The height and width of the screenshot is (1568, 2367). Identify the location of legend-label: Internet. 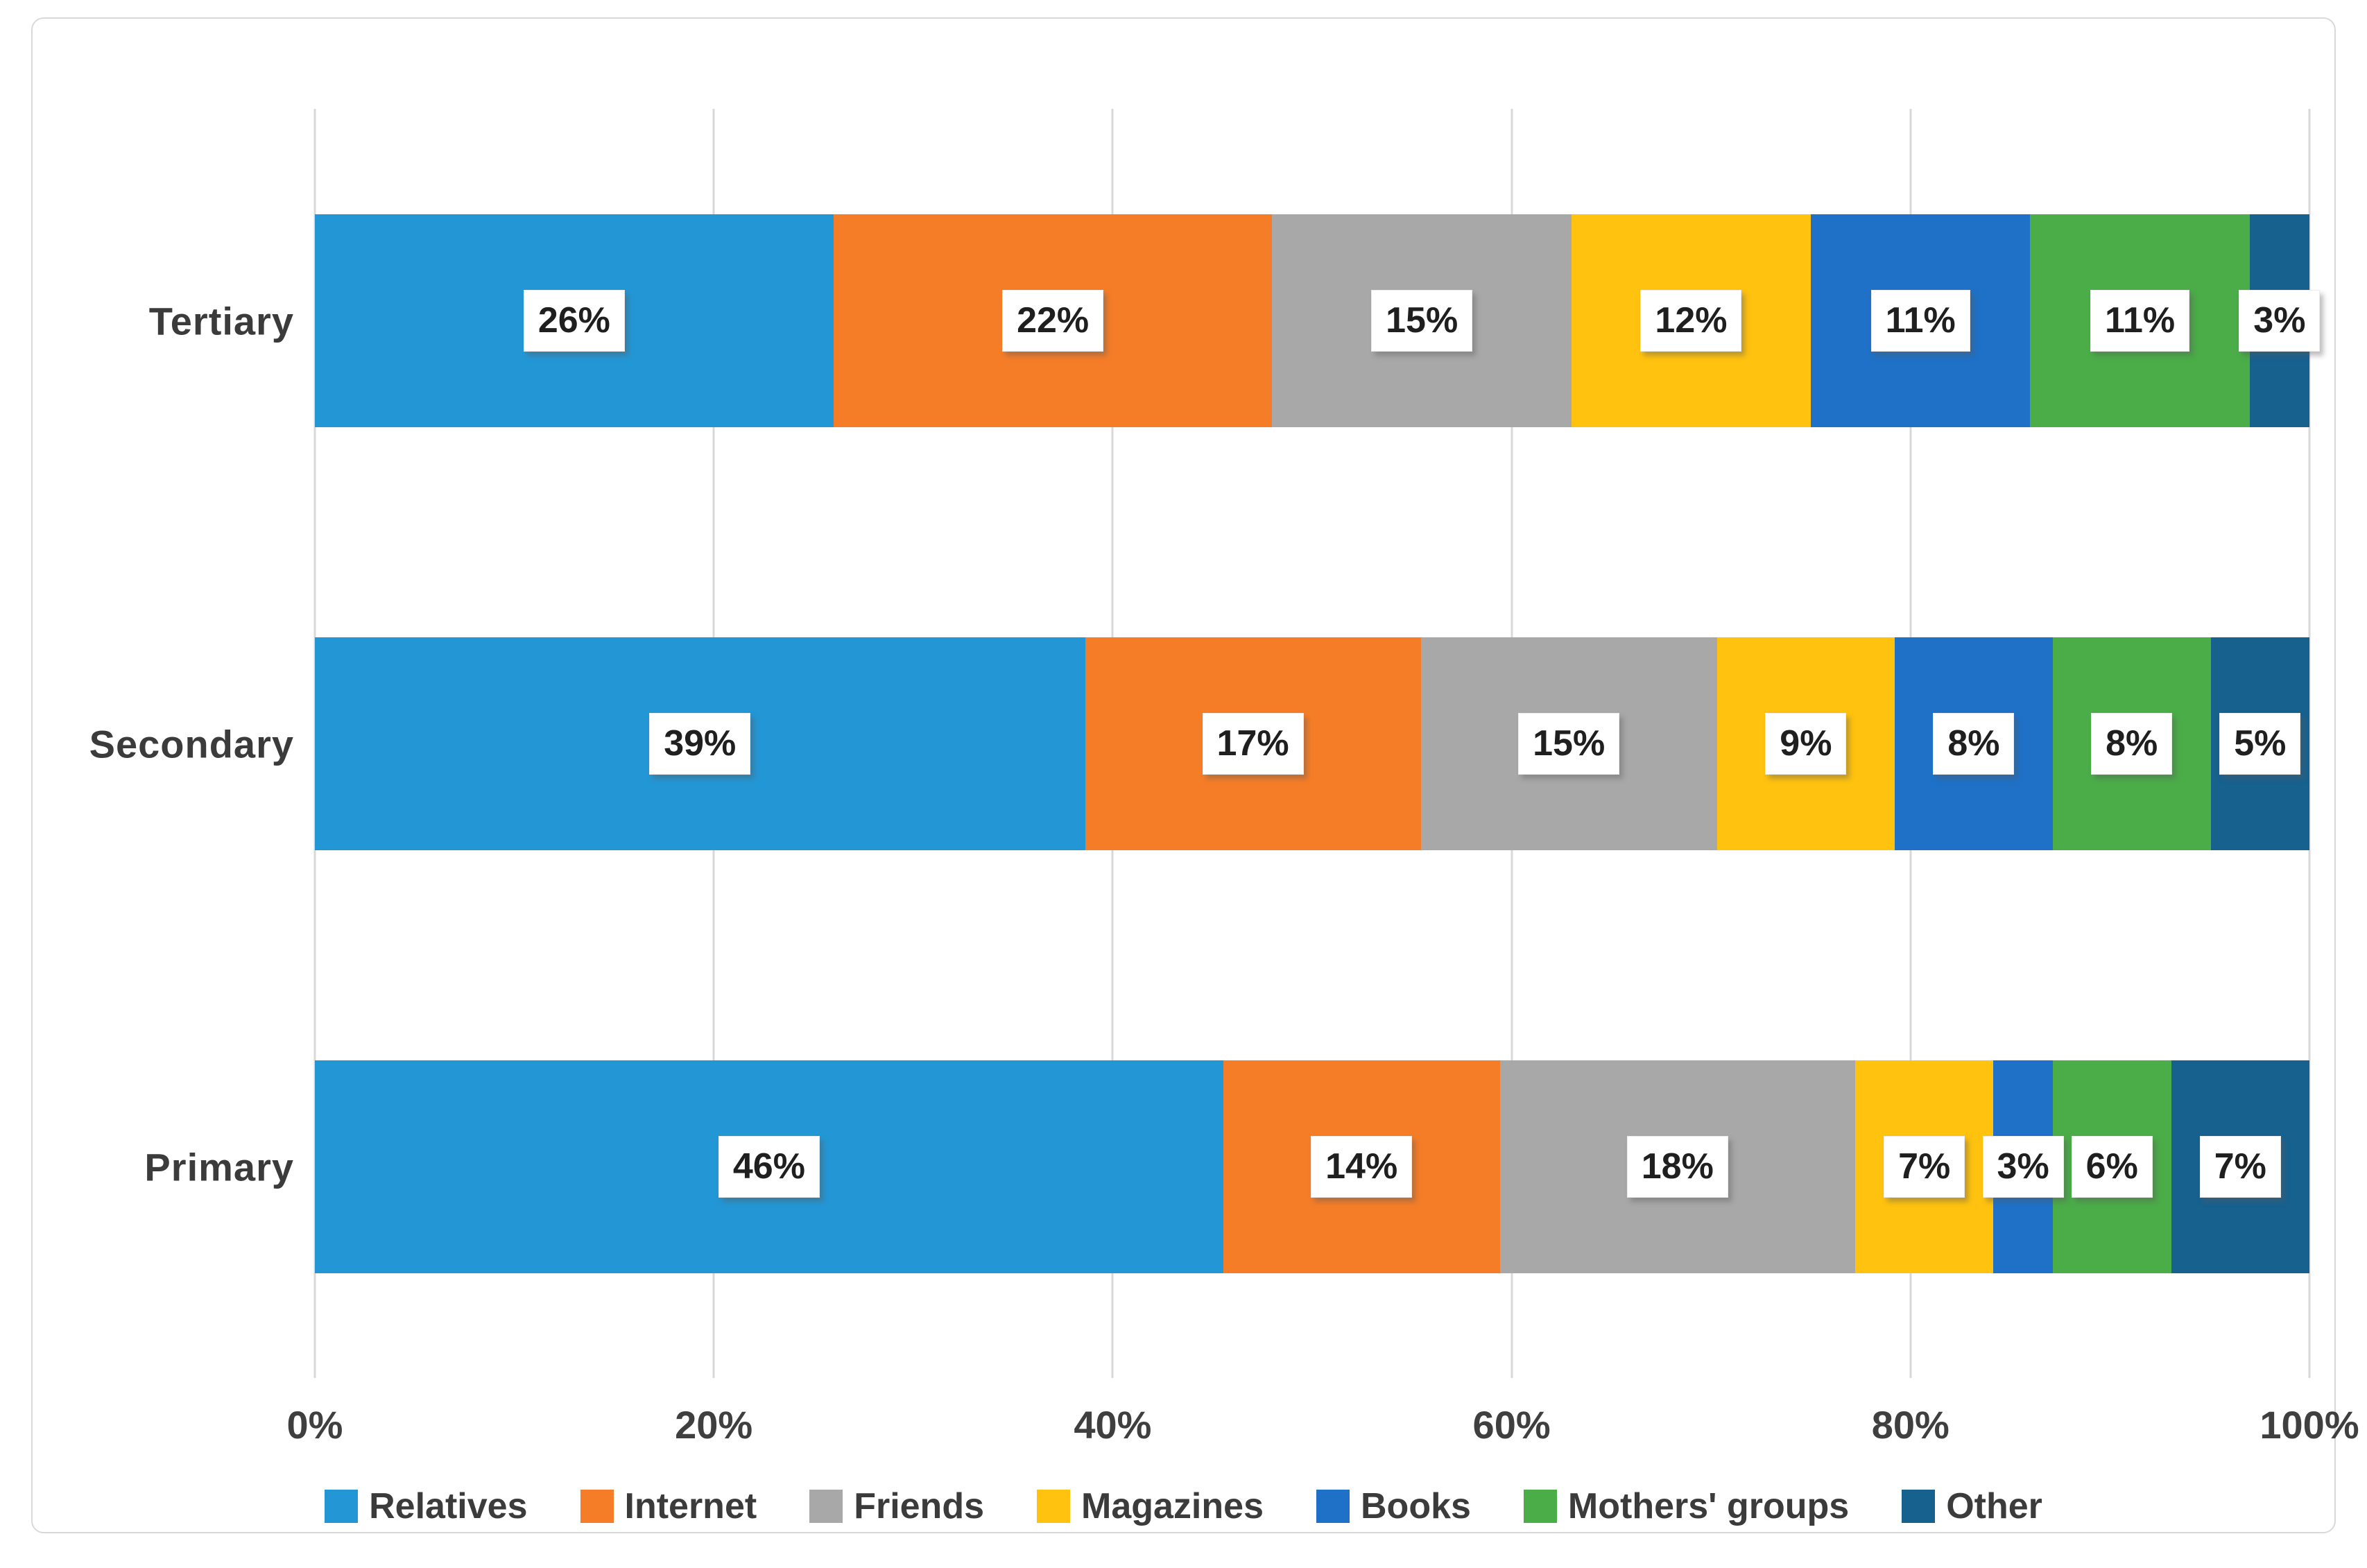
(690, 1506).